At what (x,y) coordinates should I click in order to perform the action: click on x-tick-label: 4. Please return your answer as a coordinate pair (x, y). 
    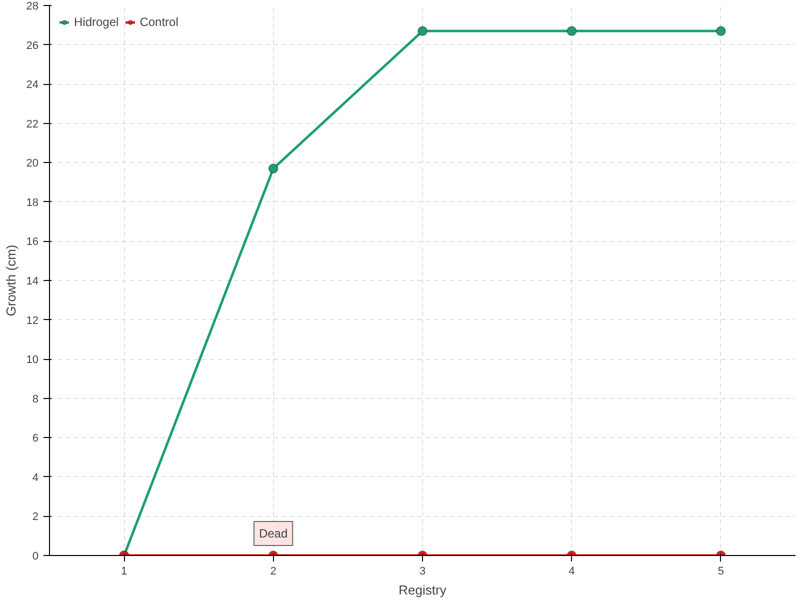
    Looking at the image, I should click on (571, 572).